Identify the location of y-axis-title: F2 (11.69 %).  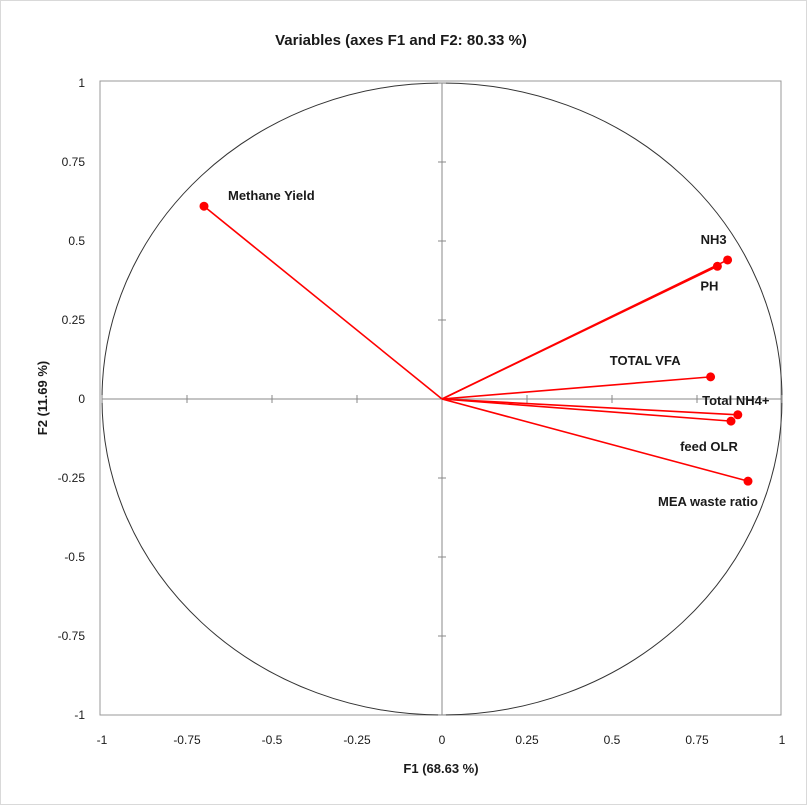
(42, 398).